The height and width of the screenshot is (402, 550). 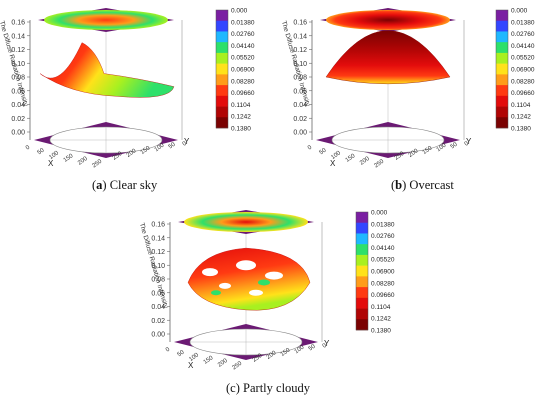 What do you see at coordinates (431, 185) in the screenshot?
I see `caption-b-text: Overcast` at bounding box center [431, 185].